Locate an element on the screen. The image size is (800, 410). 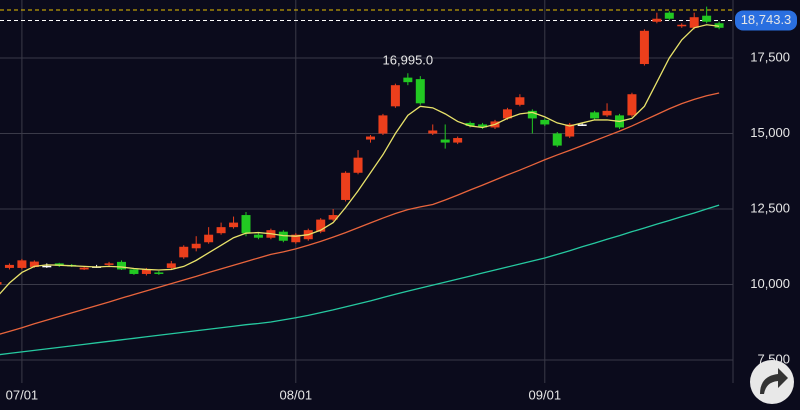
y-tick-label: 12,500 is located at coordinates (770, 207).